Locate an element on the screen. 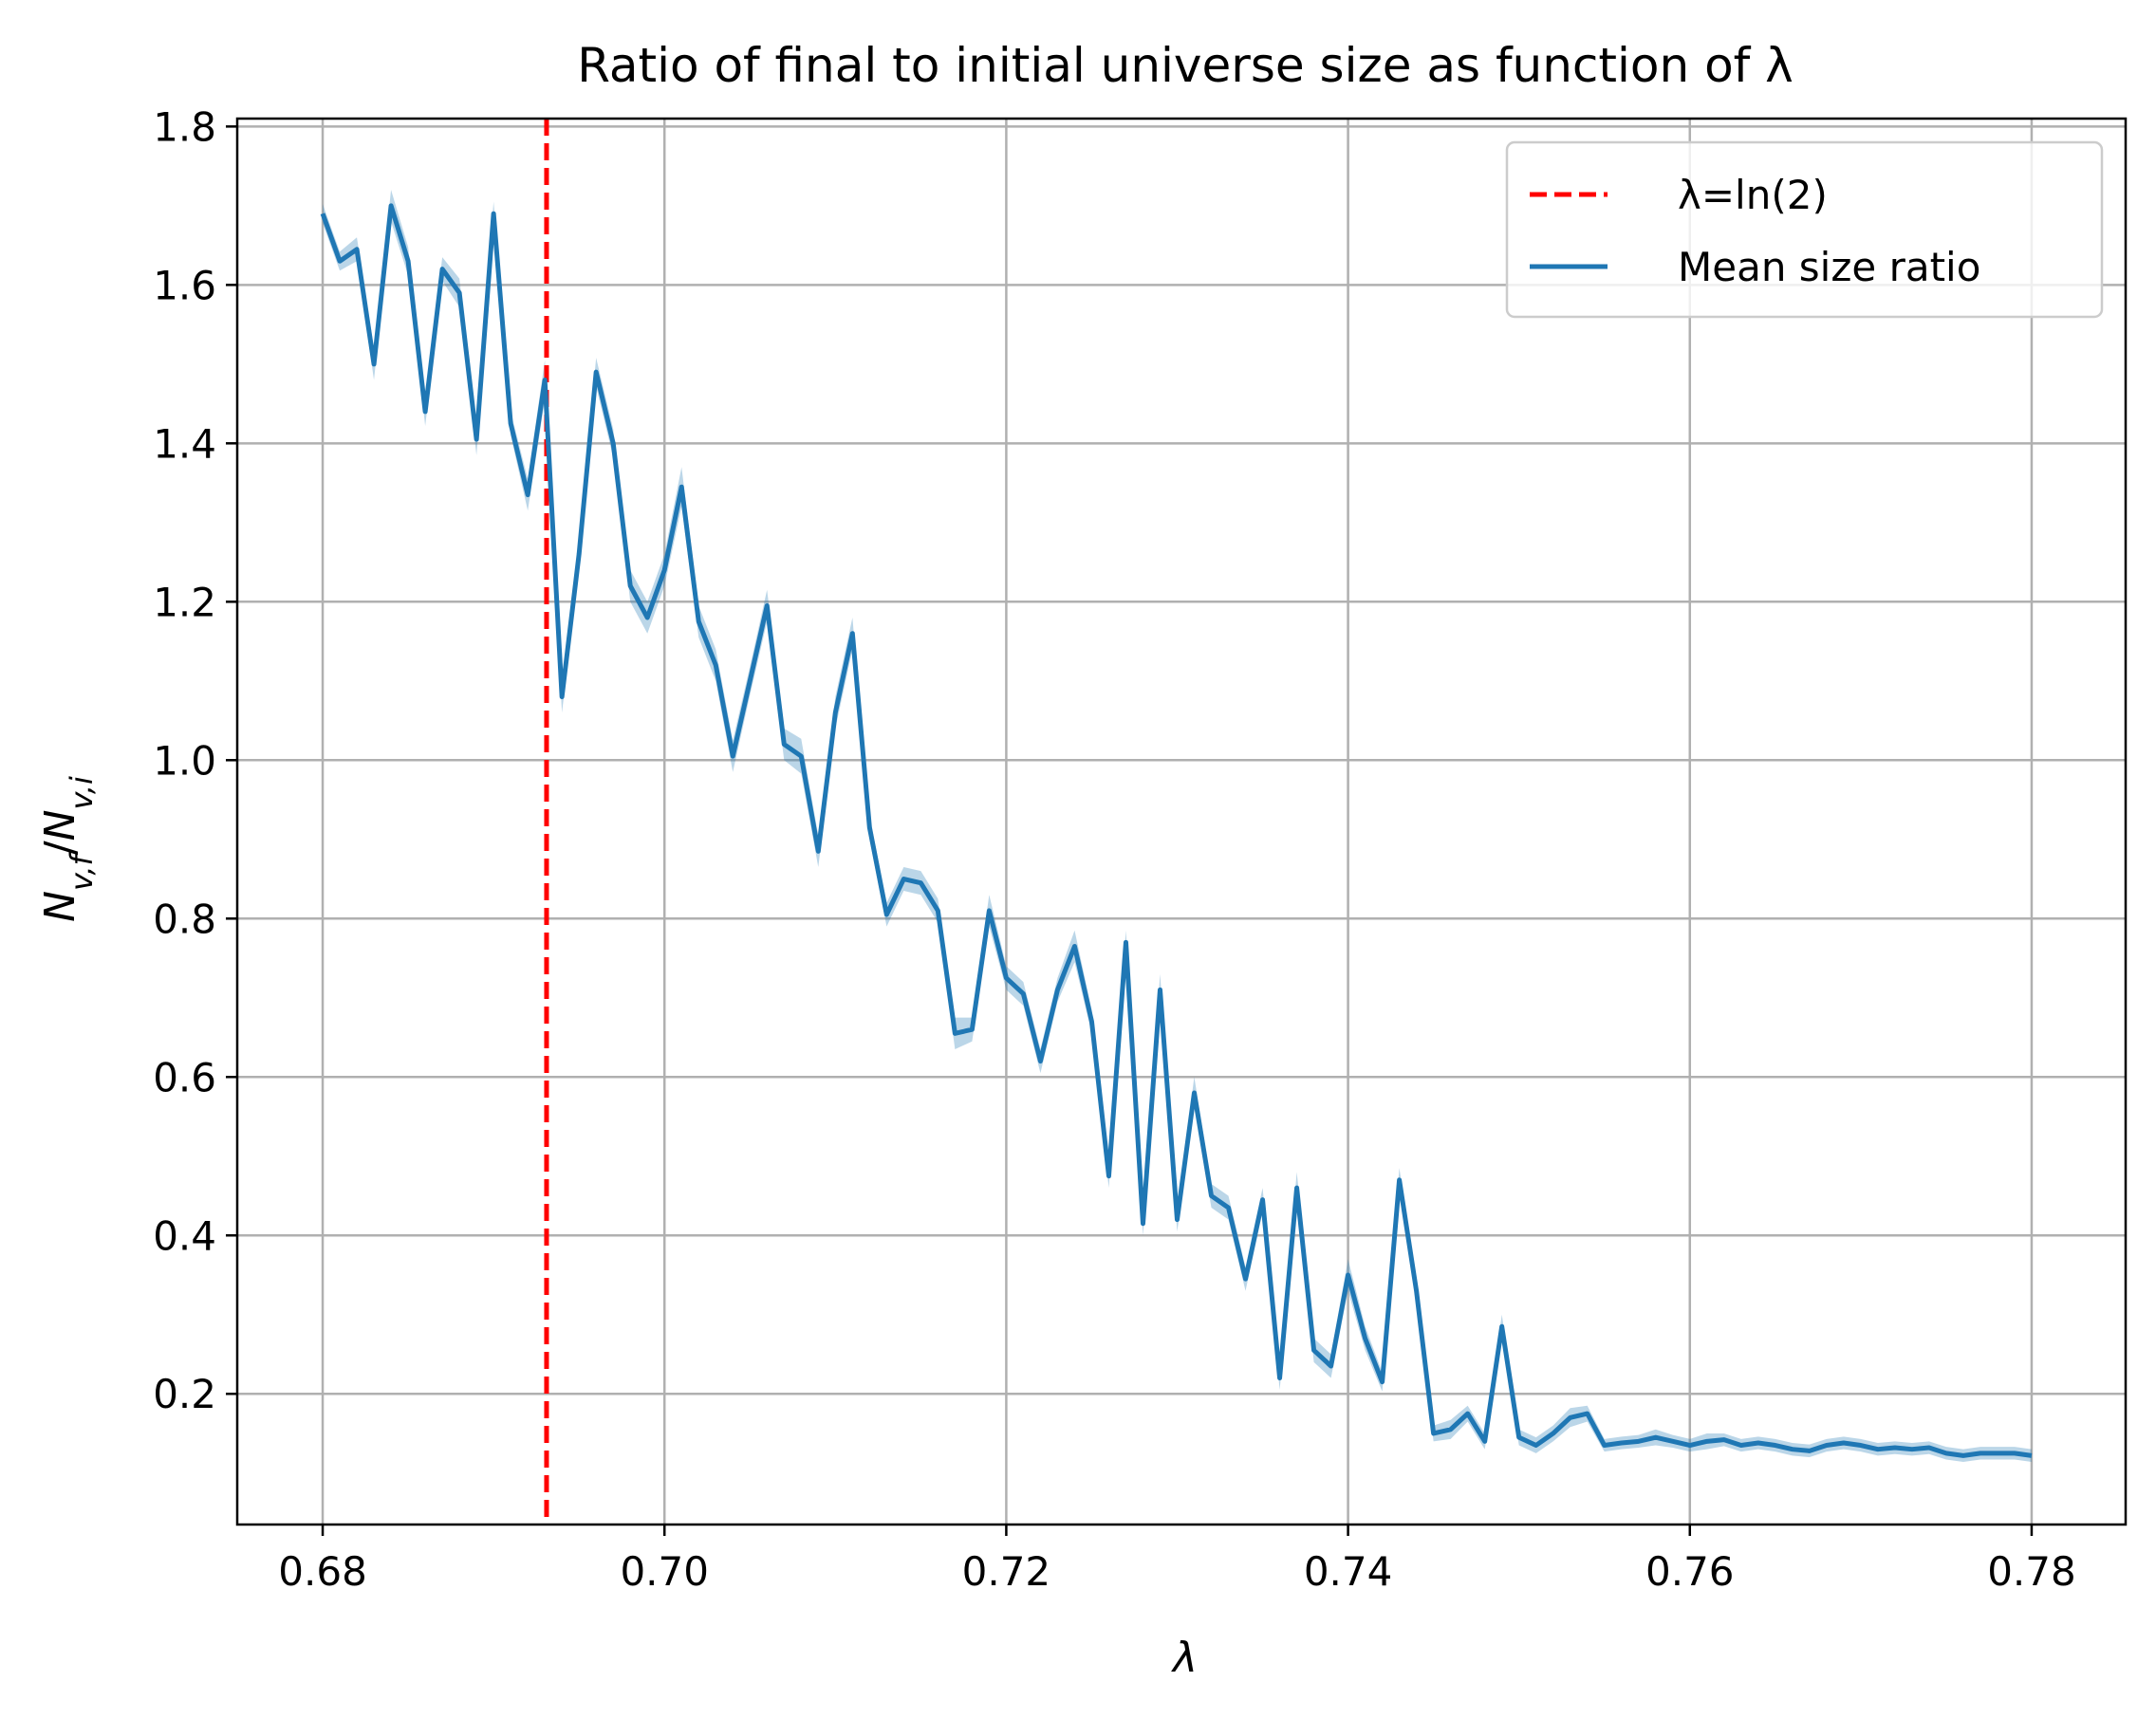  x-axis-ticks: 0.68 0.70 0.72 0.74 0.76 0.78 is located at coordinates (1177, 1560).